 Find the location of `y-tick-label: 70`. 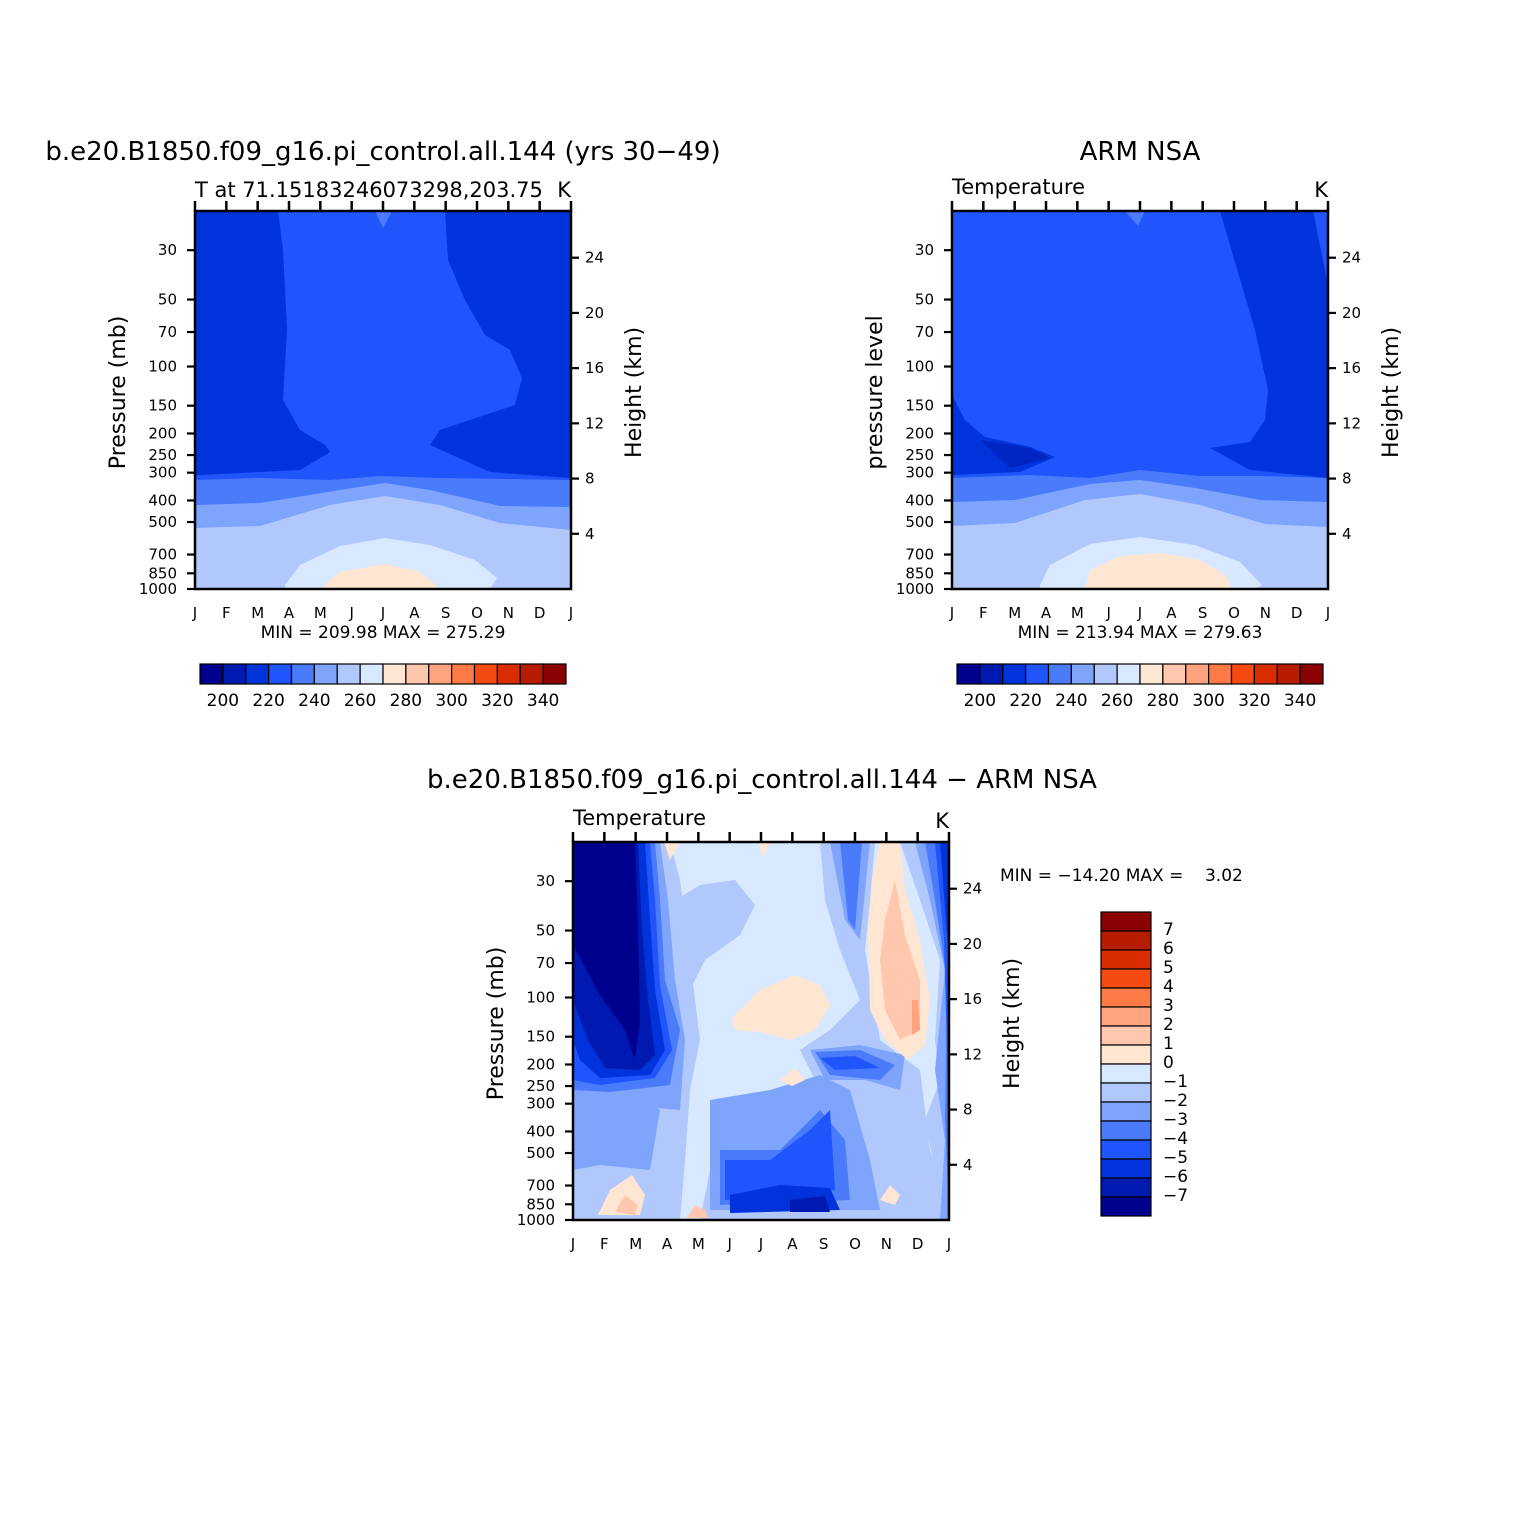

y-tick-label: 70 is located at coordinates (167, 332).